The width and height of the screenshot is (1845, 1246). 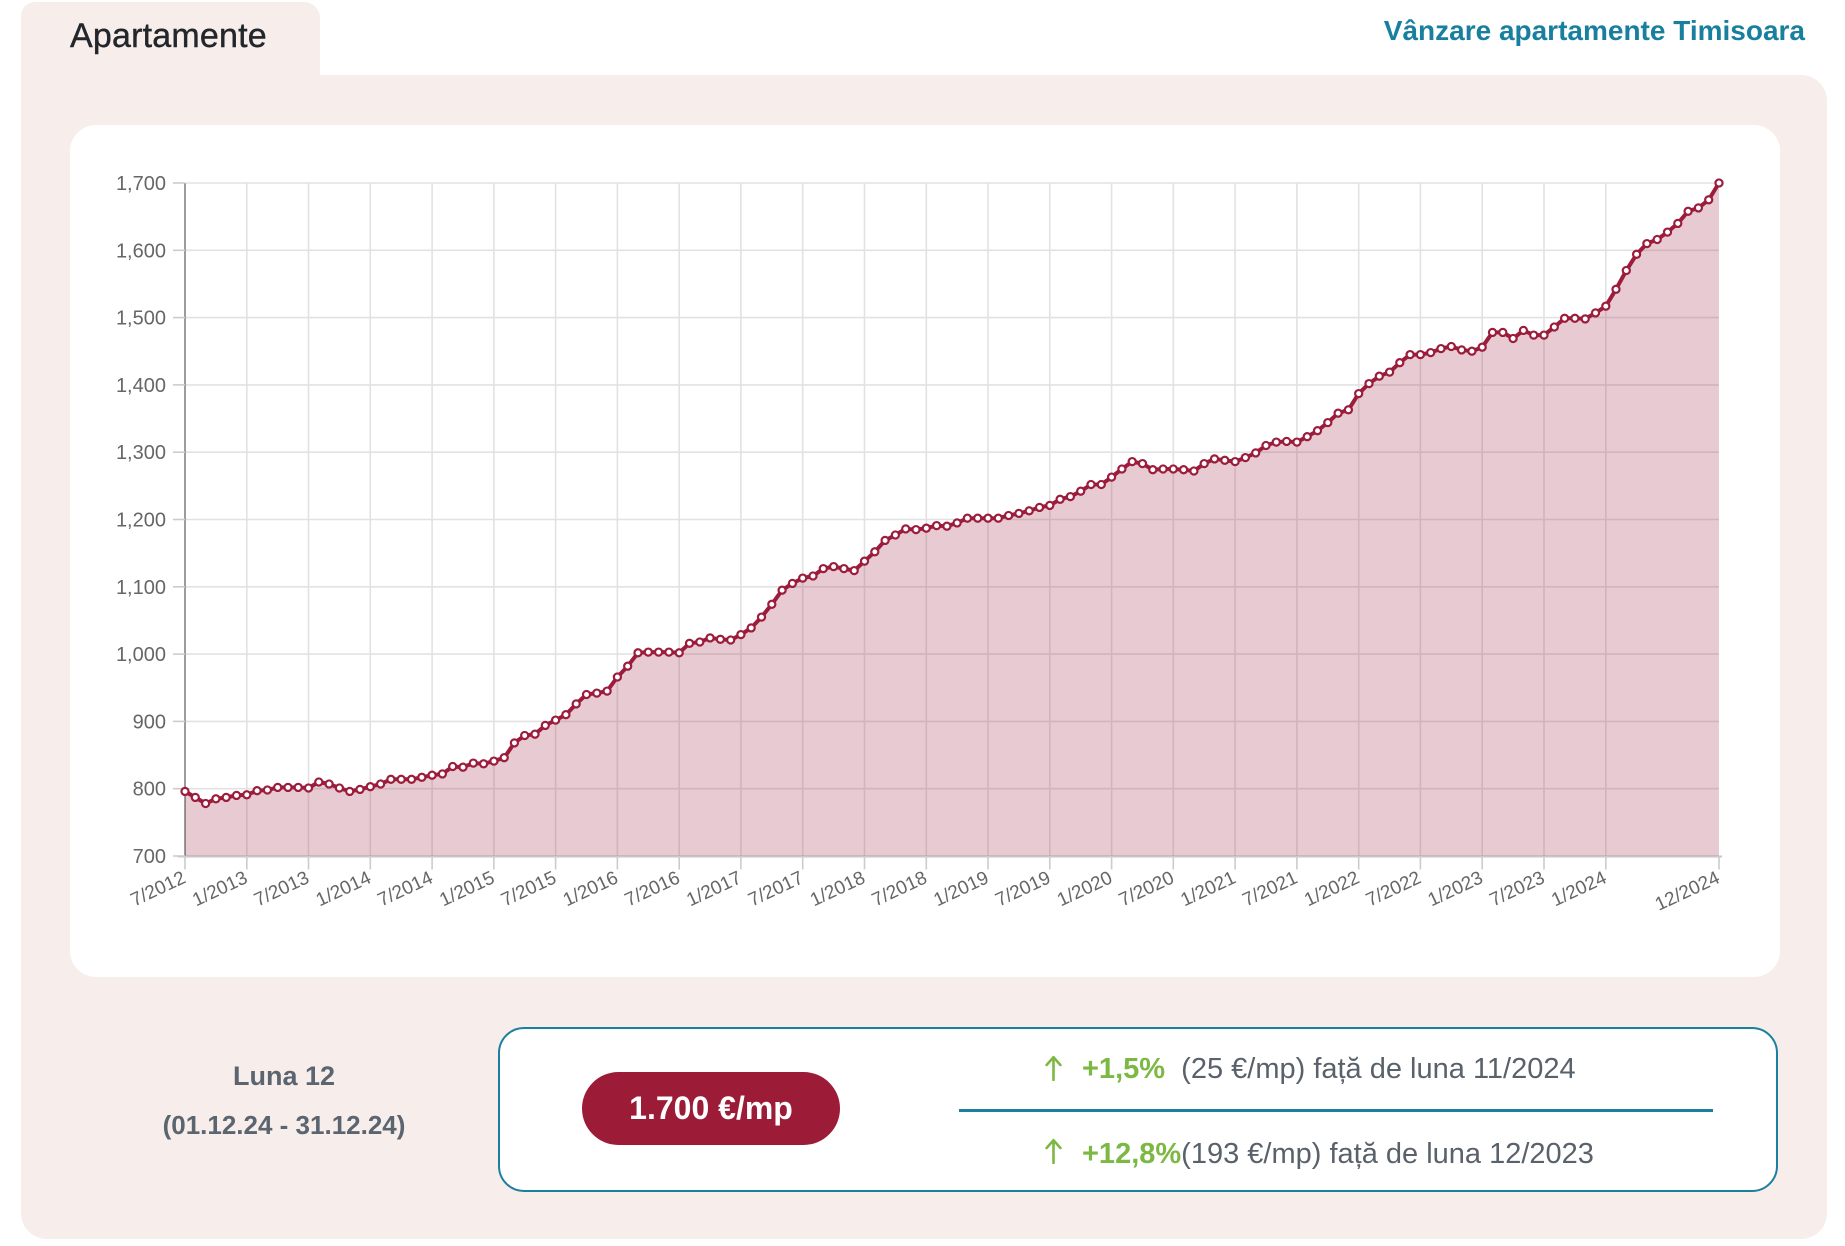 I want to click on svg-text: 800, so click(x=149, y=790).